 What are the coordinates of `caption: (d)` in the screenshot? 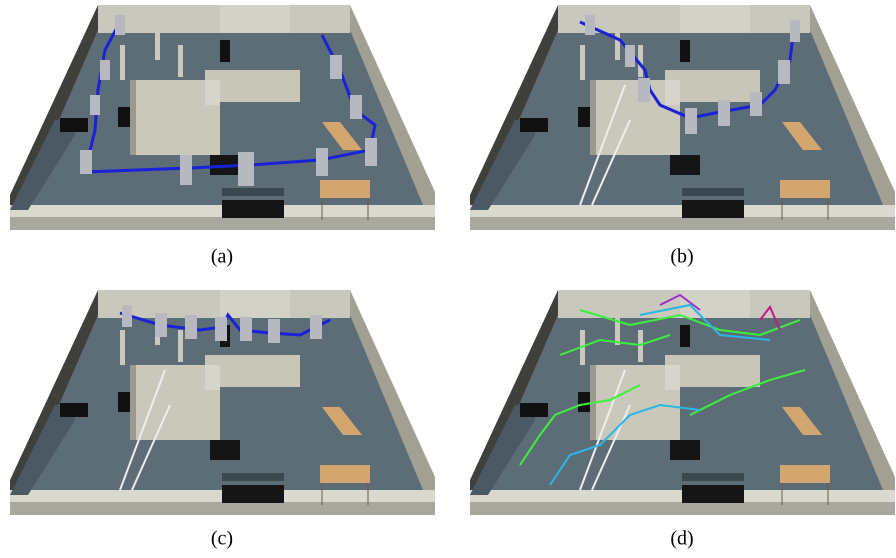 It's located at (681, 539).